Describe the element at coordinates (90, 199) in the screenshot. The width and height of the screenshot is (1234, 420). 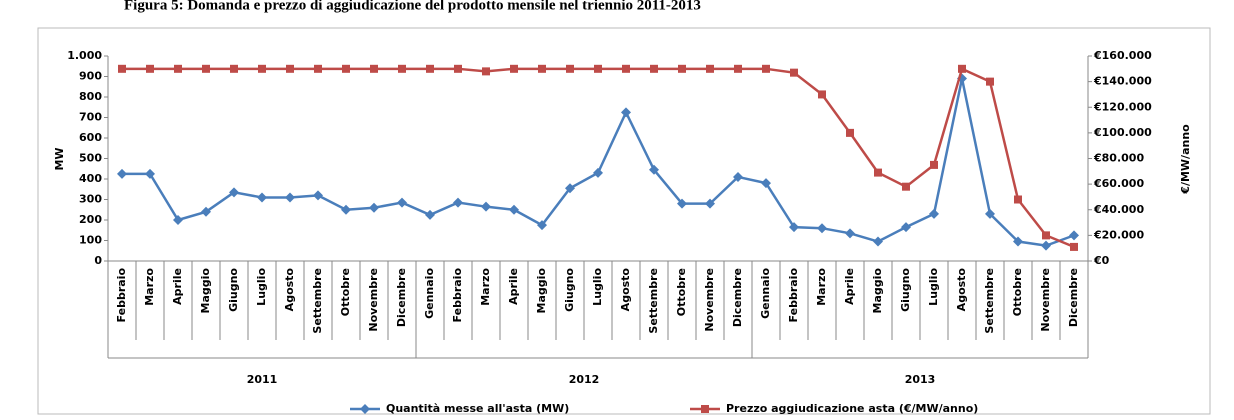
I see `y-tick-label: 300` at that location.